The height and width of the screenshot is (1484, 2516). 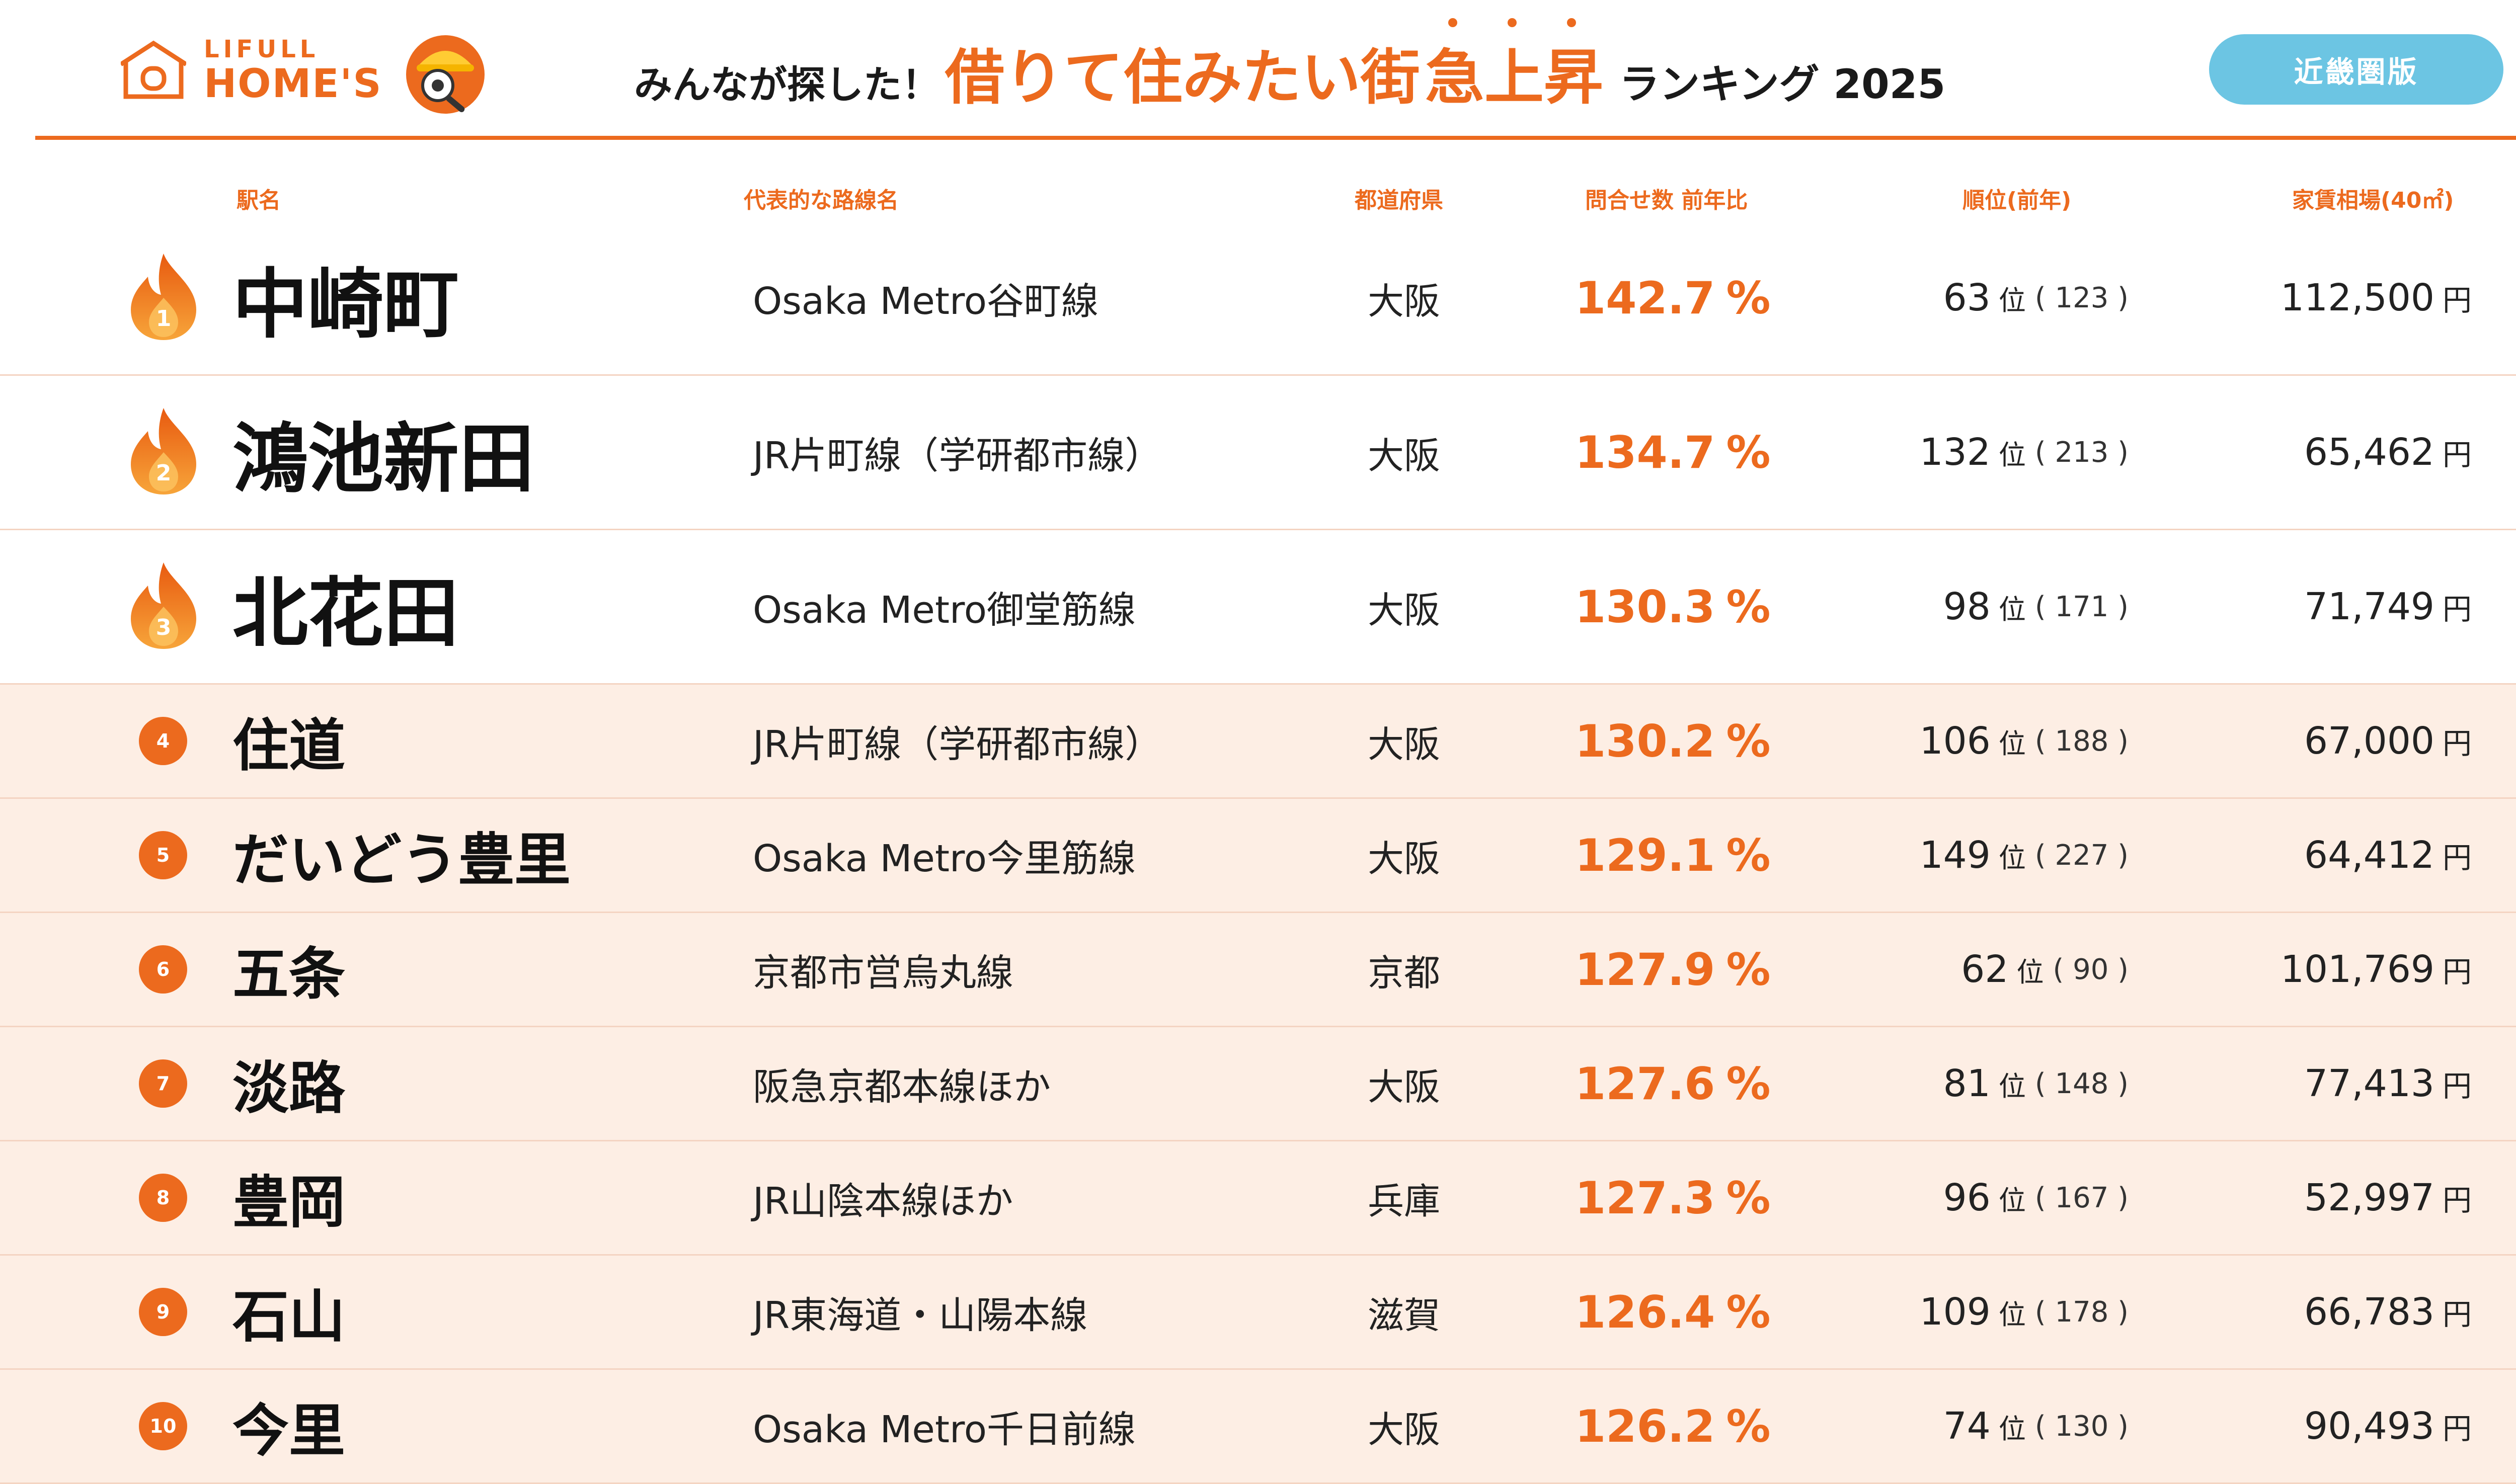 I want to click on prefecture: 滋賀, so click(x=1403, y=1315).